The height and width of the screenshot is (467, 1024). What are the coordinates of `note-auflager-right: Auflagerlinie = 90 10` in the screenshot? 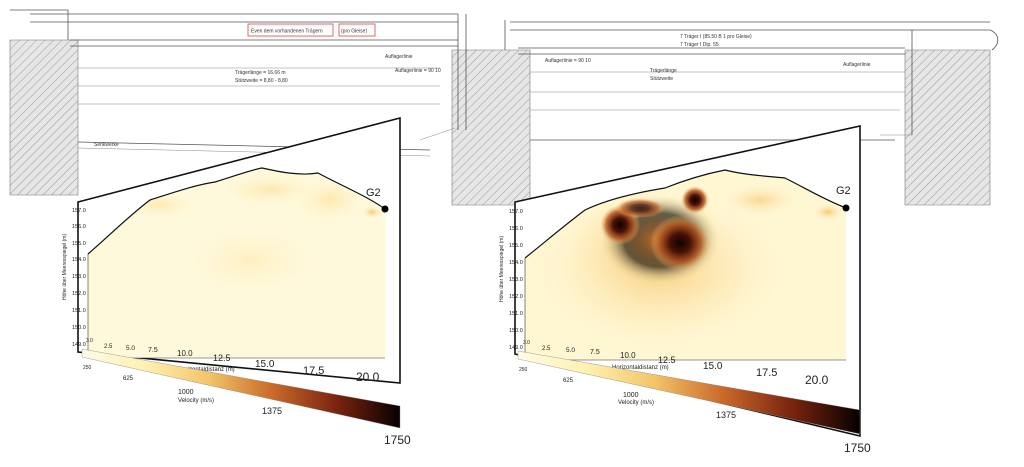 It's located at (568, 61).